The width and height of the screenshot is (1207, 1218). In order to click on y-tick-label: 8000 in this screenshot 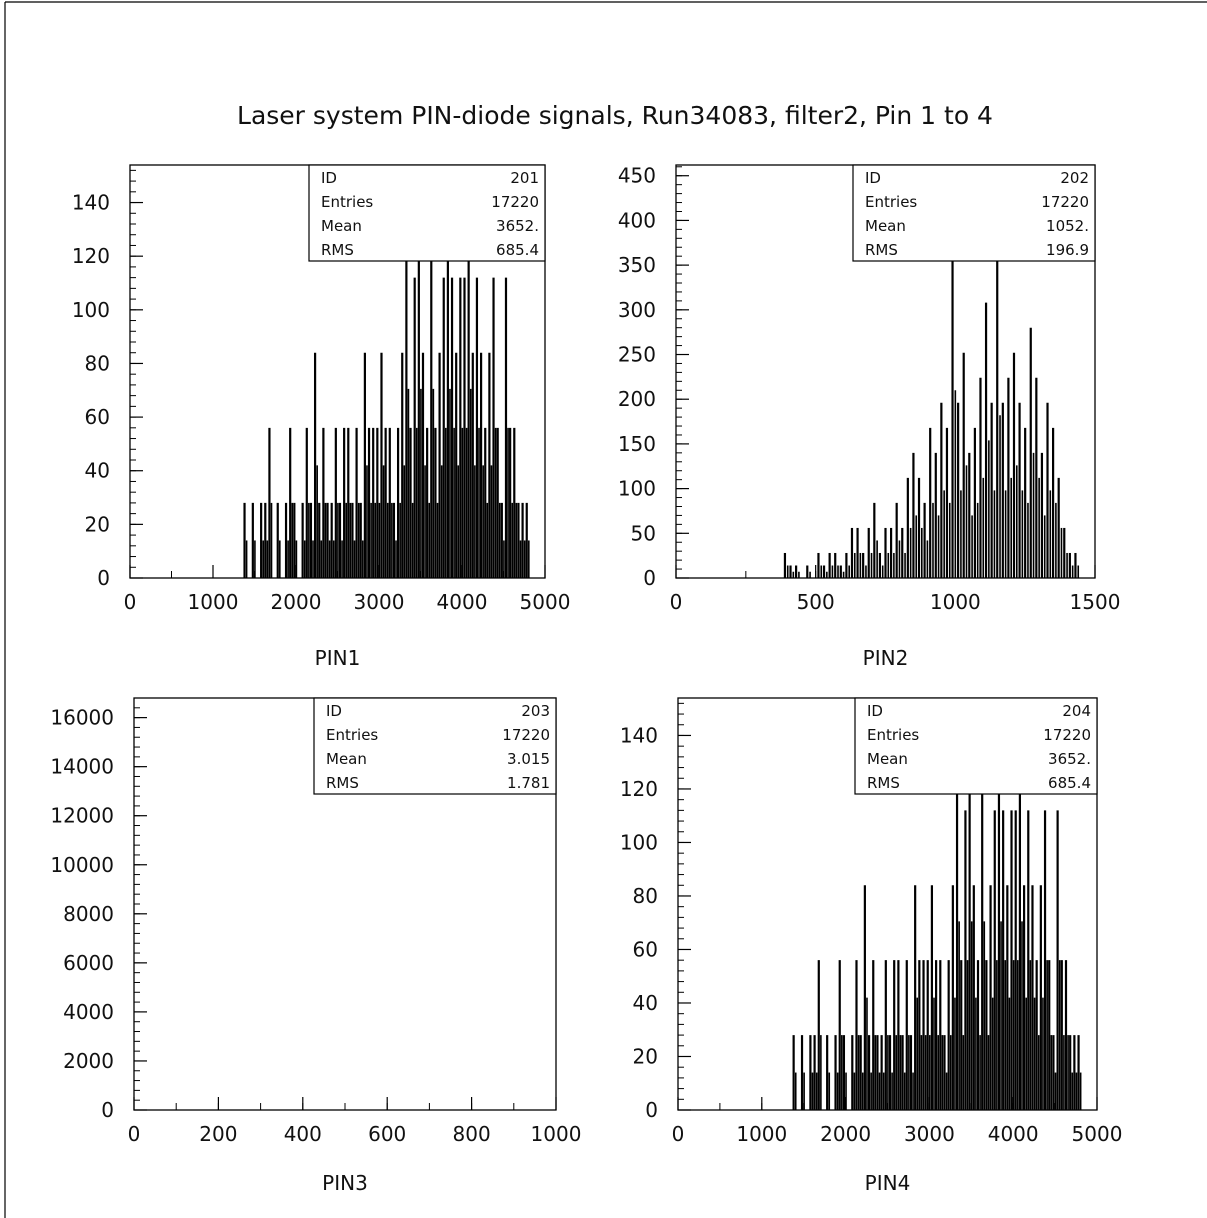, I will do `click(88, 914)`.